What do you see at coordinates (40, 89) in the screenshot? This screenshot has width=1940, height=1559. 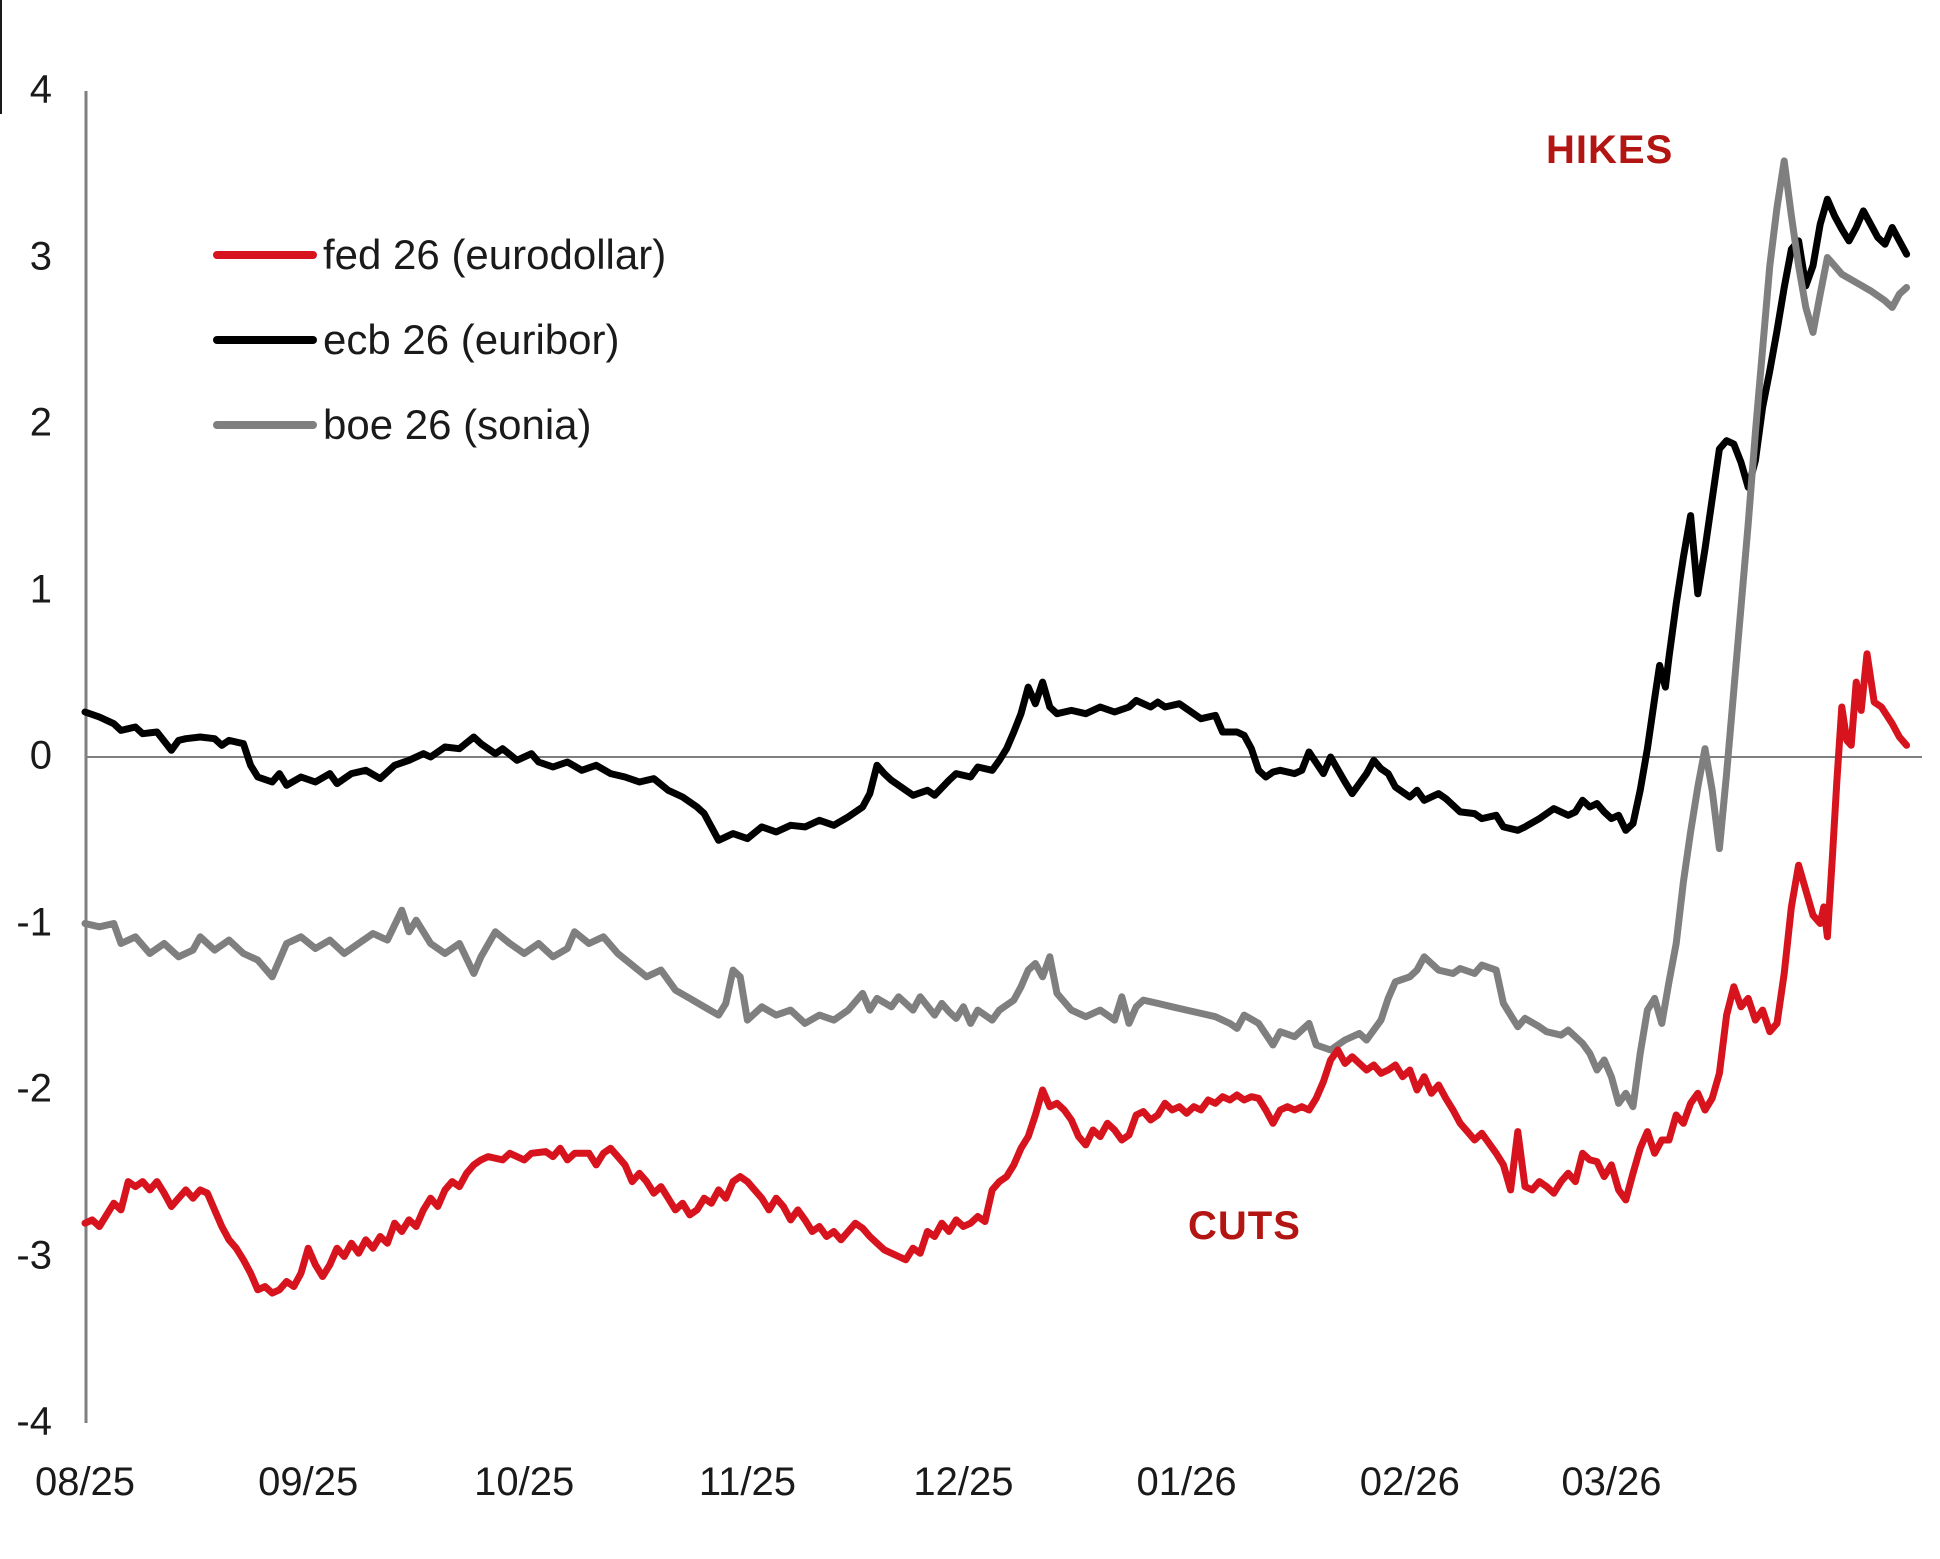 I see `y-tick-label: 4` at bounding box center [40, 89].